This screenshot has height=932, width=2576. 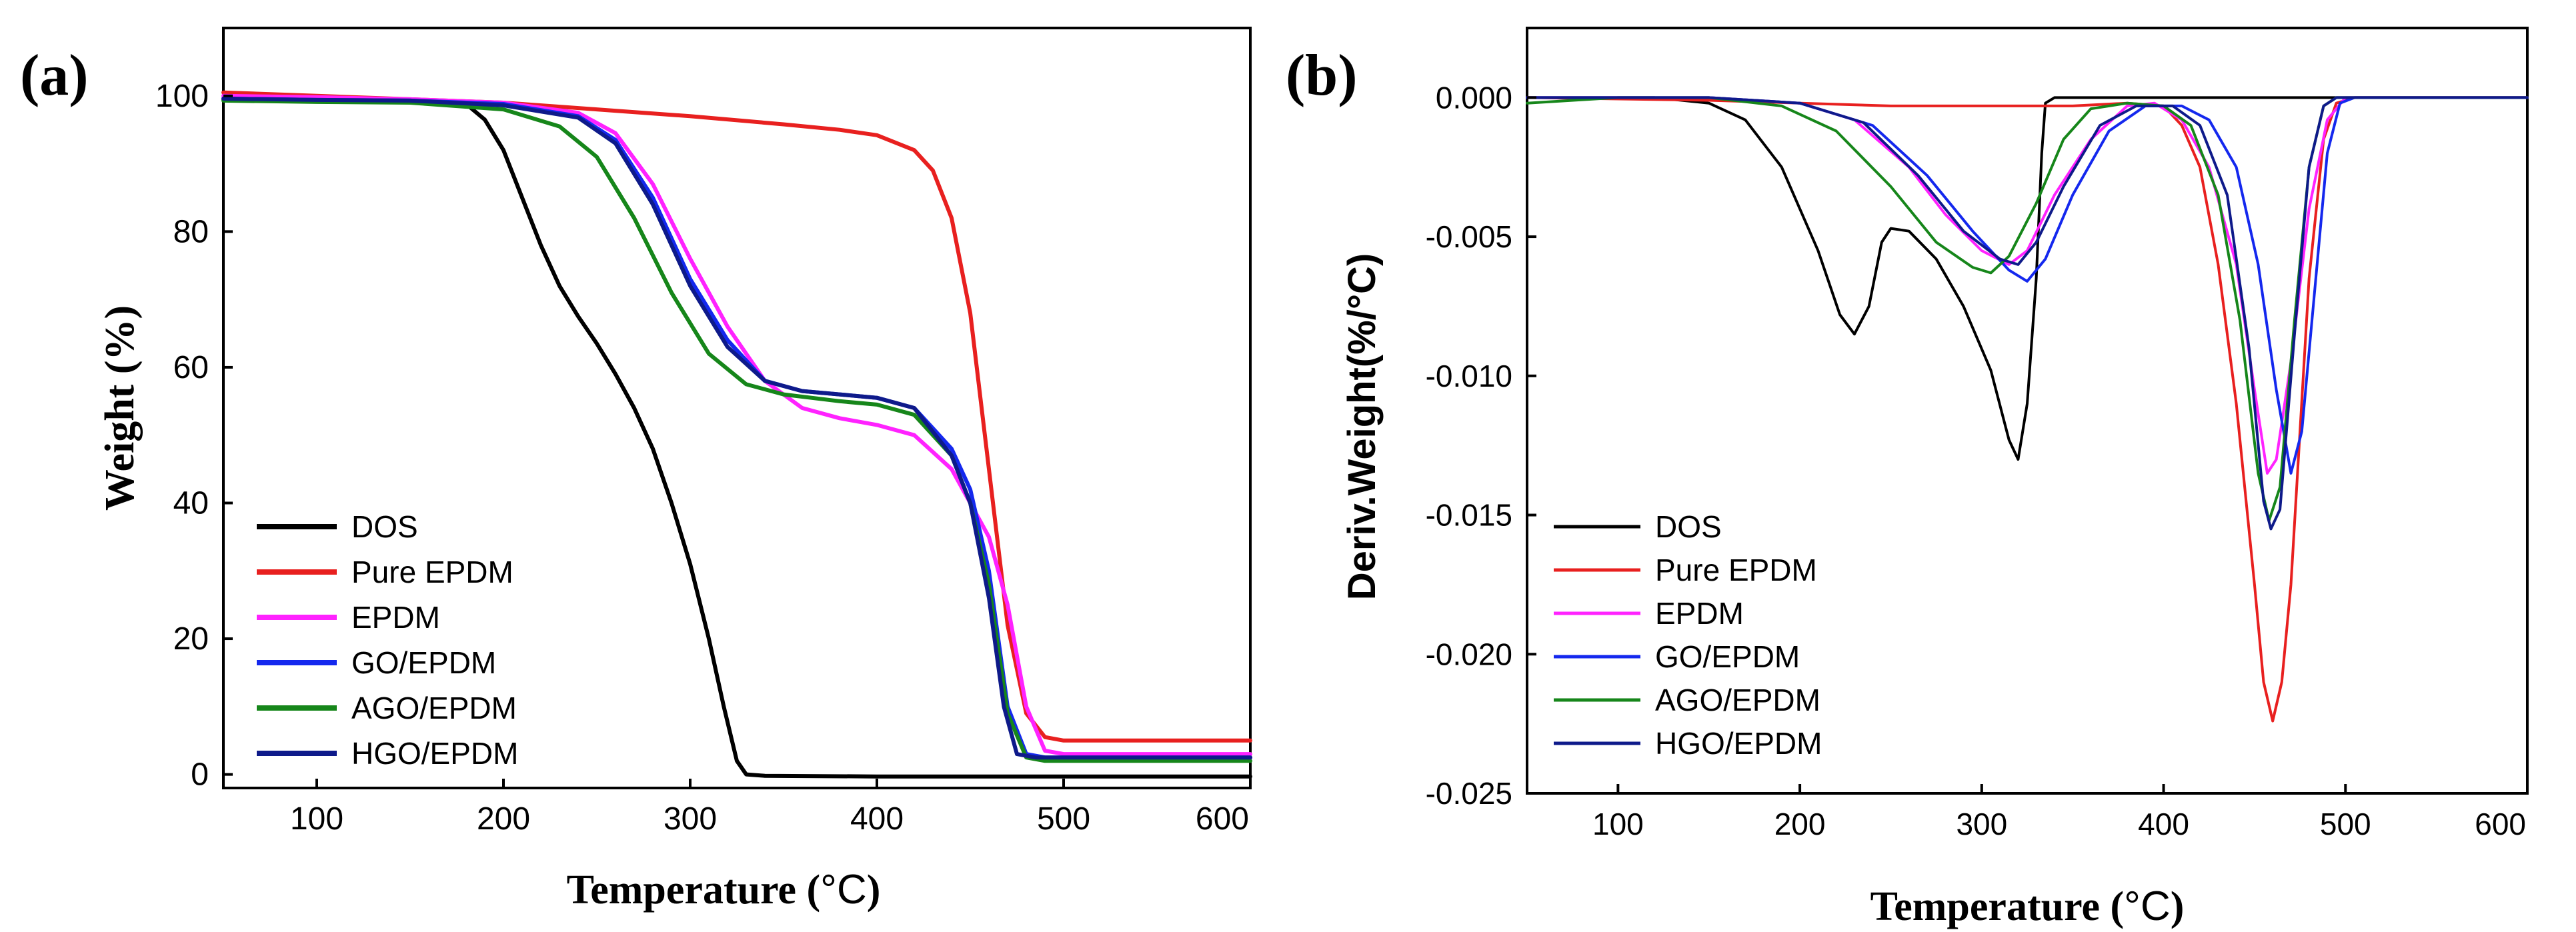 What do you see at coordinates (1688, 635) in the screenshot?
I see `panel-b-legend: DOS Pure EPDM EPDM GO/EPDM AGO/EPDM HGO/EPDM` at bounding box center [1688, 635].